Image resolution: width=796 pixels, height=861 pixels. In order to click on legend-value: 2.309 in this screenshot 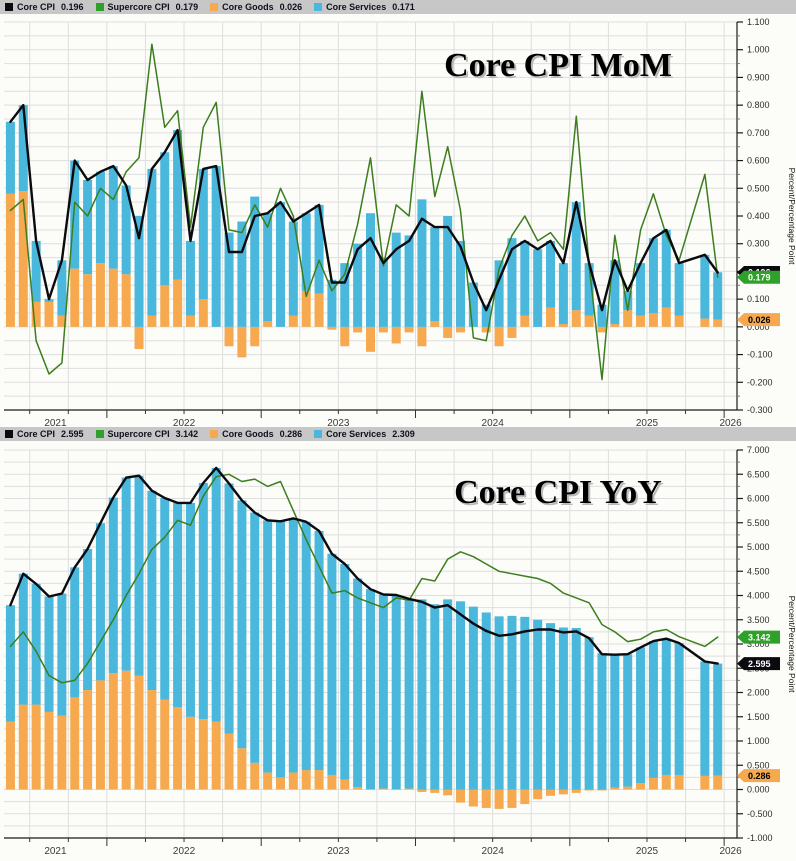, I will do `click(403, 434)`.